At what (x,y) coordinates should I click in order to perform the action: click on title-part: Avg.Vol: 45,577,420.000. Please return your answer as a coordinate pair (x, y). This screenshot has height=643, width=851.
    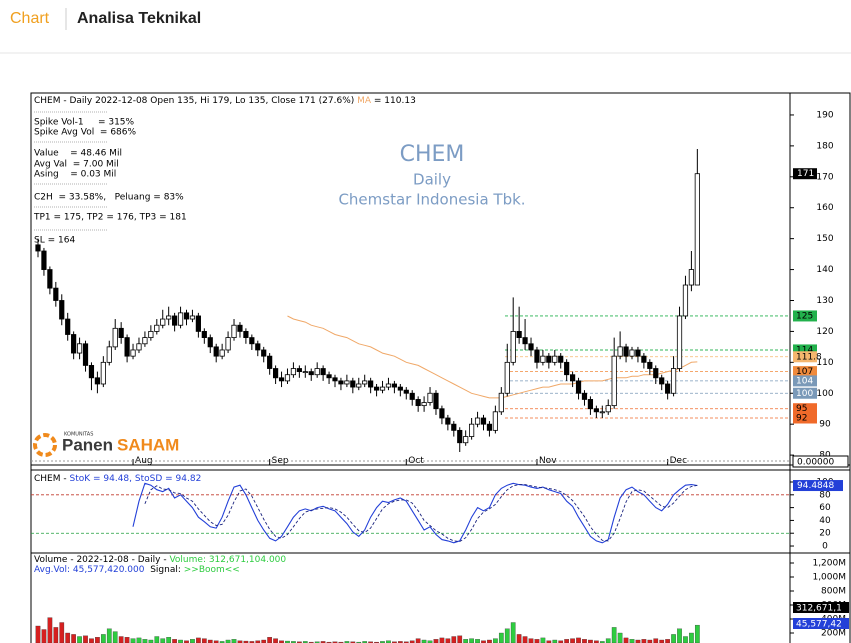
    Looking at the image, I should click on (89, 570).